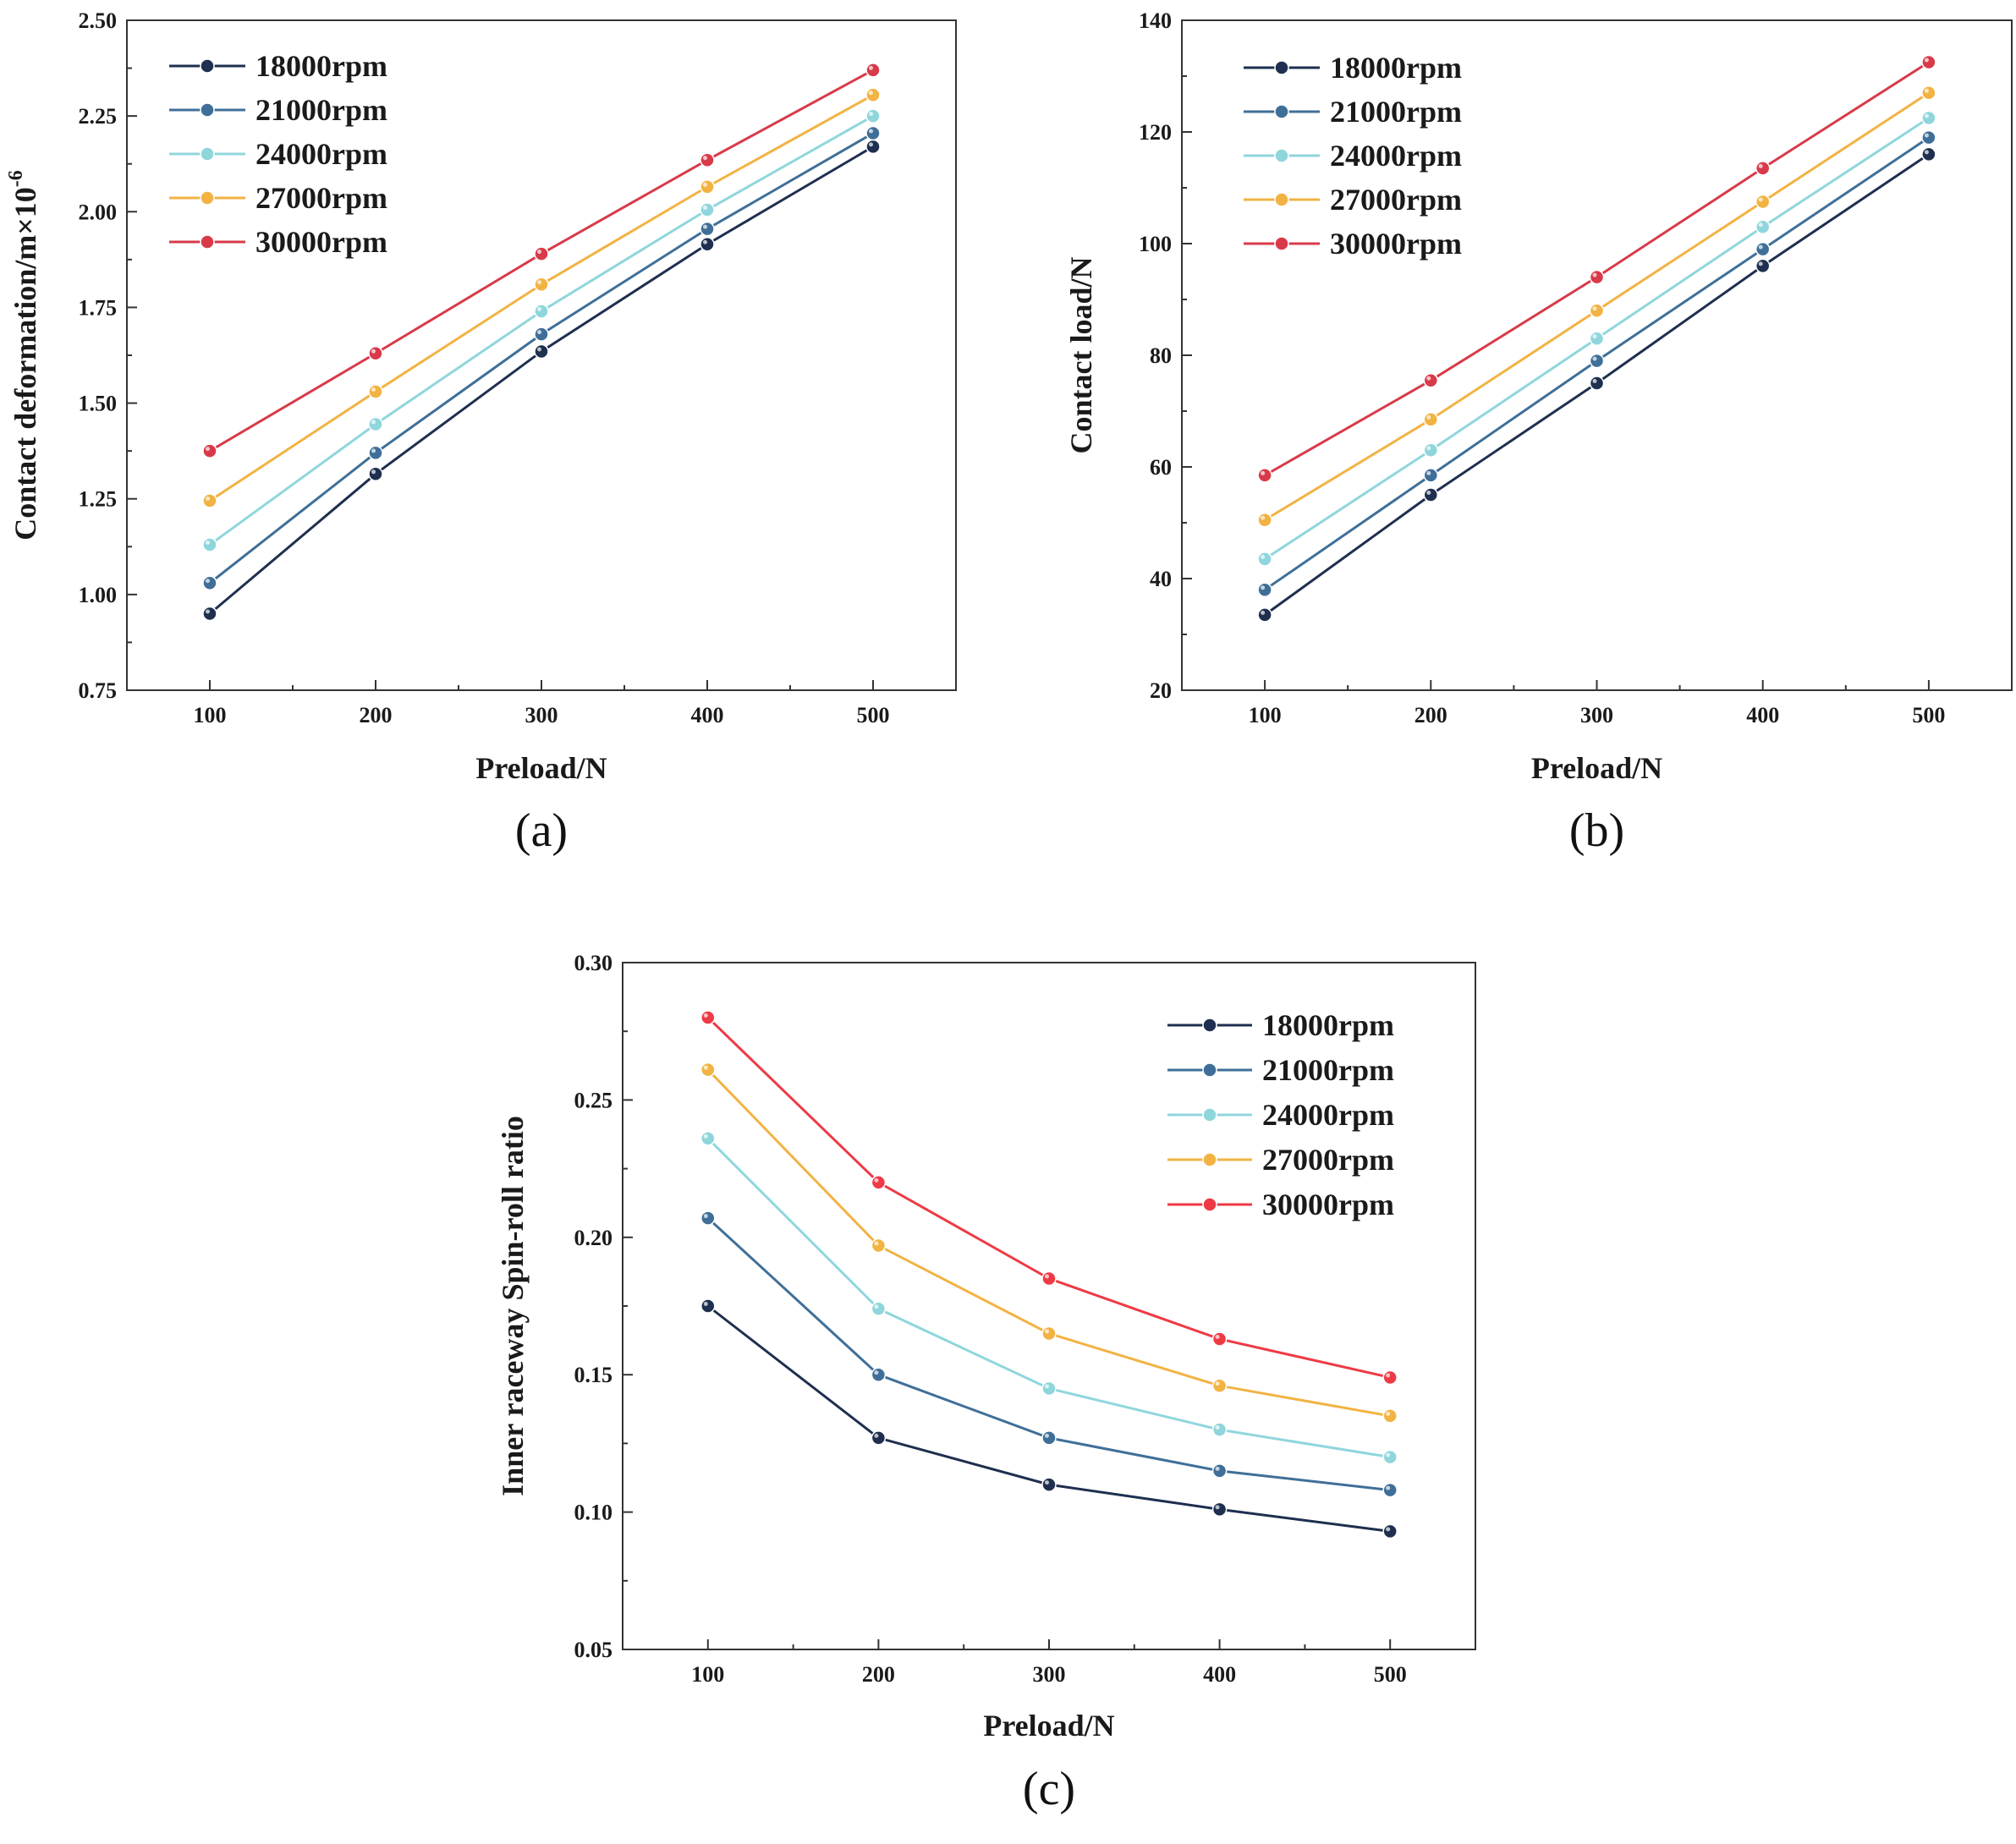  What do you see at coordinates (1155, 132) in the screenshot?
I see `y-tick-label: 120` at bounding box center [1155, 132].